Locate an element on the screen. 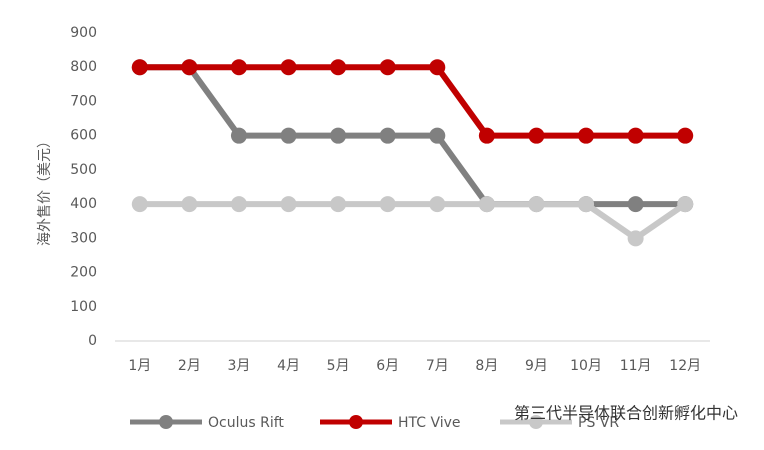  y-tick-label: 100 is located at coordinates (83, 307).